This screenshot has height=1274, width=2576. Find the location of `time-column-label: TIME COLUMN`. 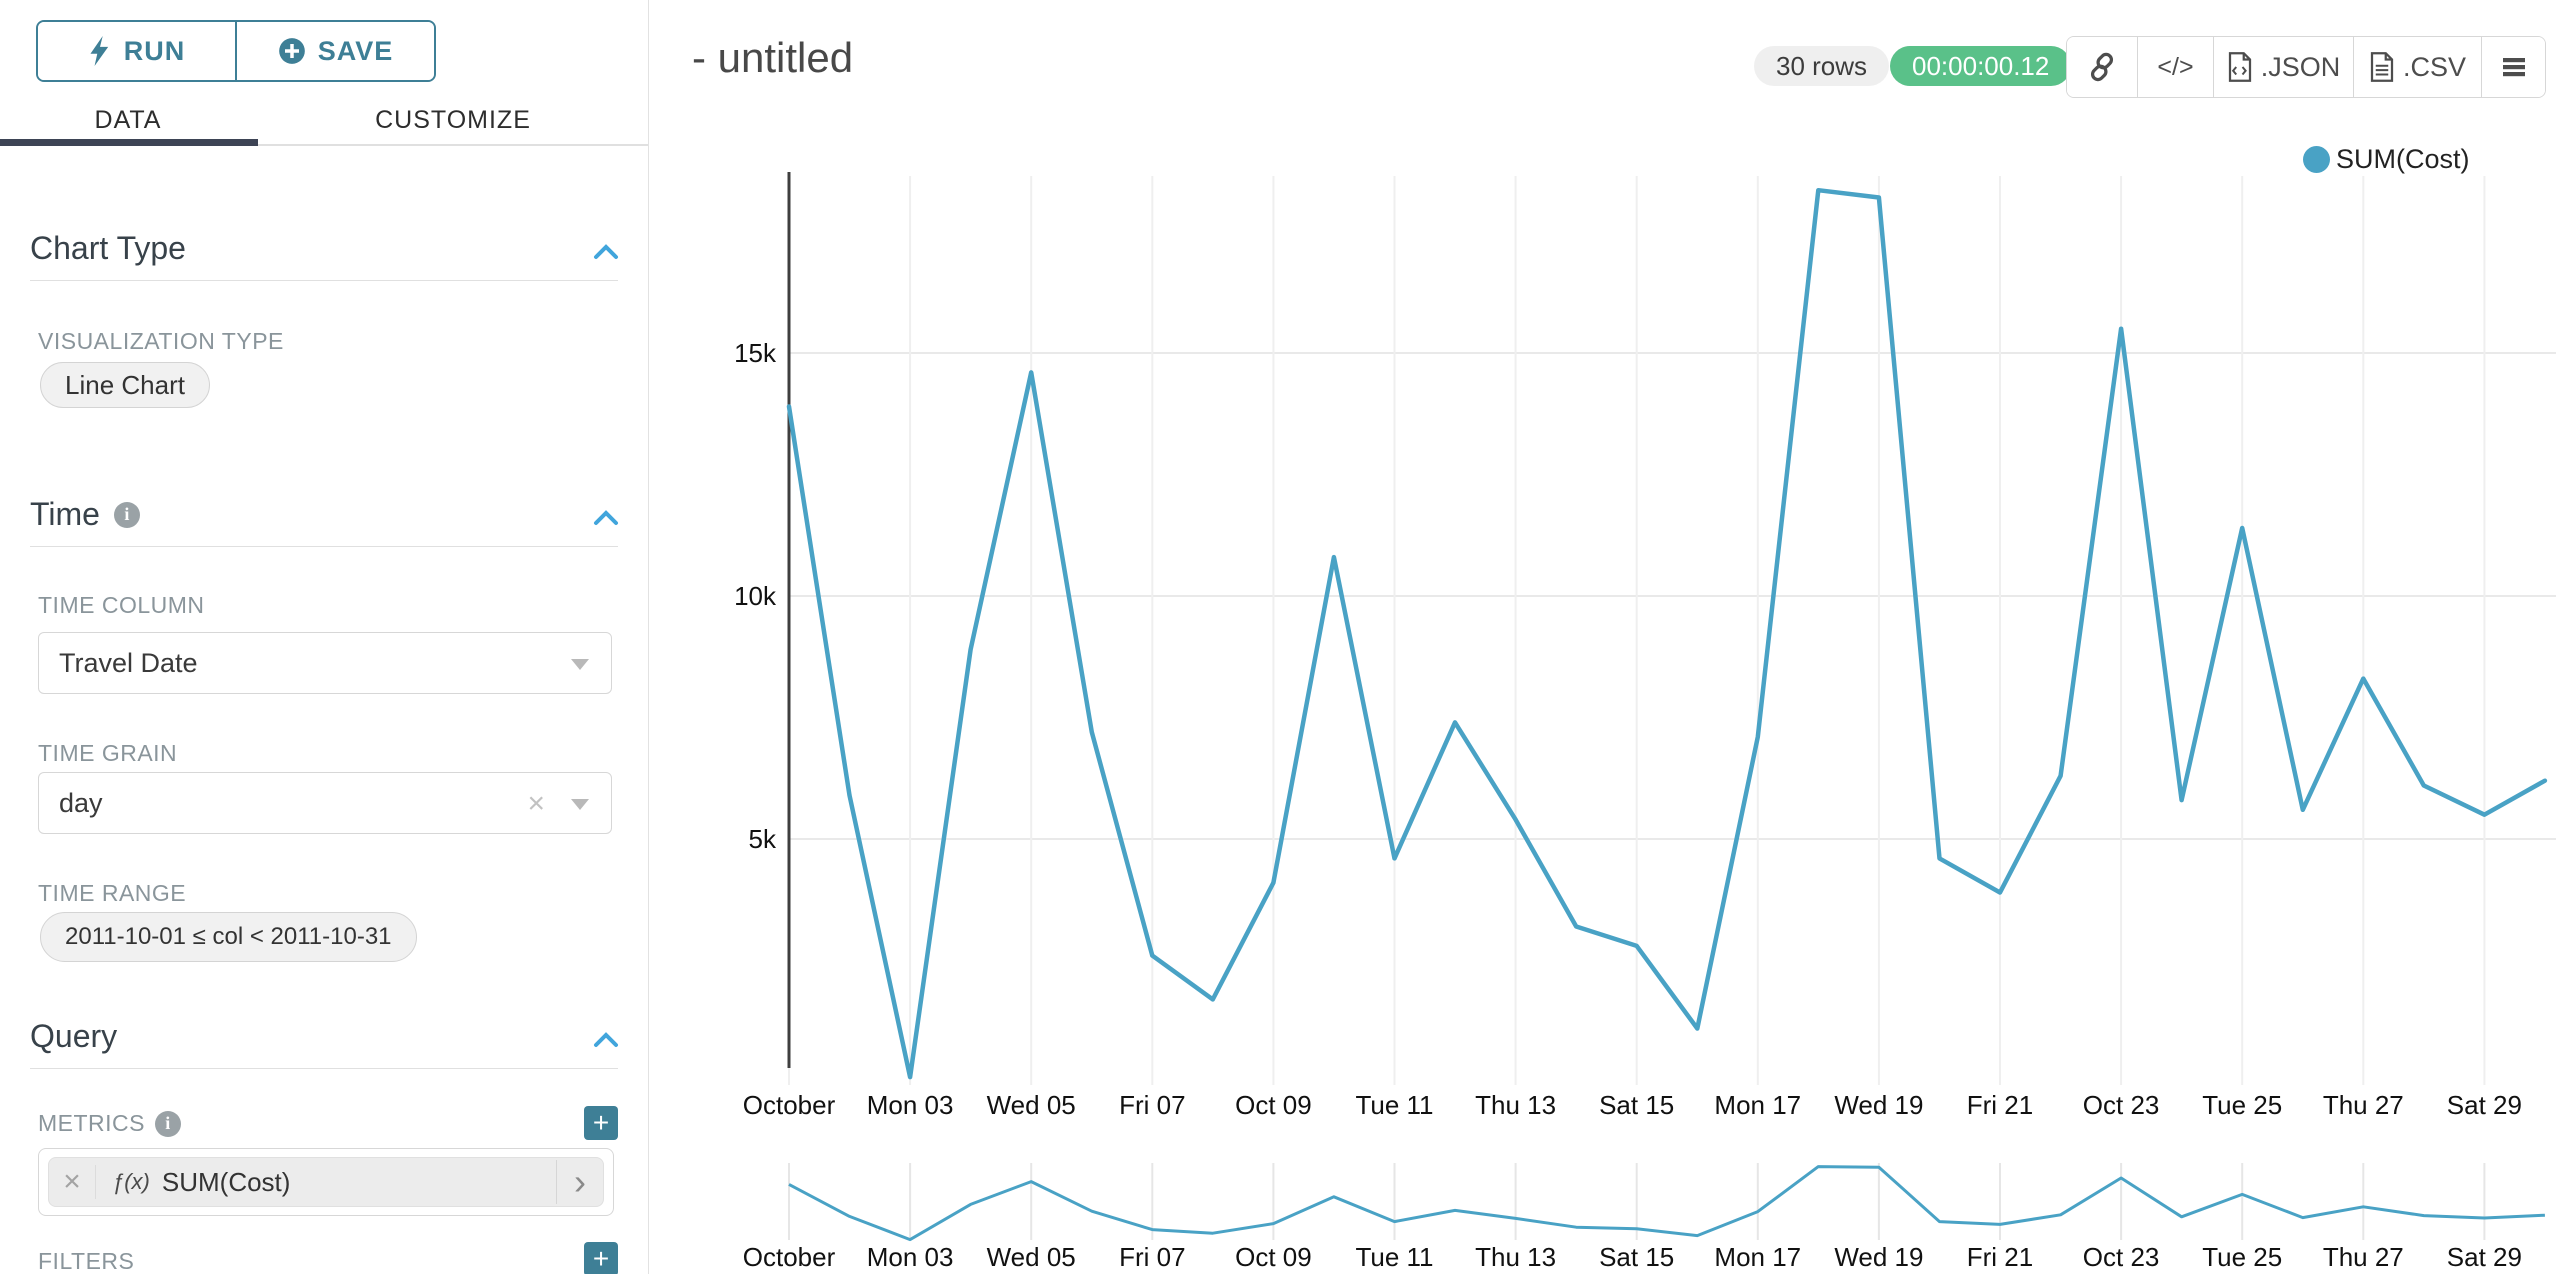

time-column-label: TIME COLUMN is located at coordinates (121, 605).